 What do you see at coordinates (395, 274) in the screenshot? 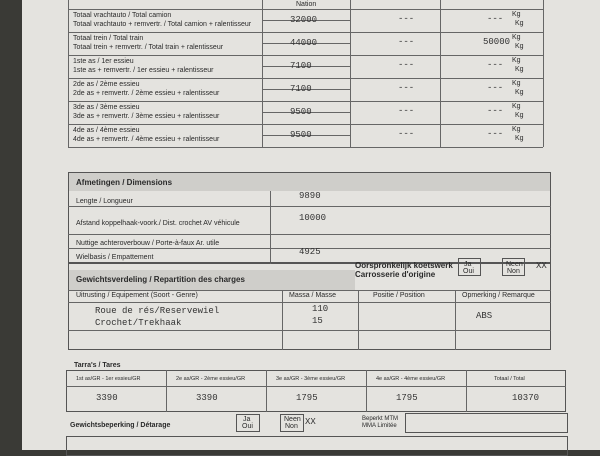
I see `label: Carrosserie d'origine` at bounding box center [395, 274].